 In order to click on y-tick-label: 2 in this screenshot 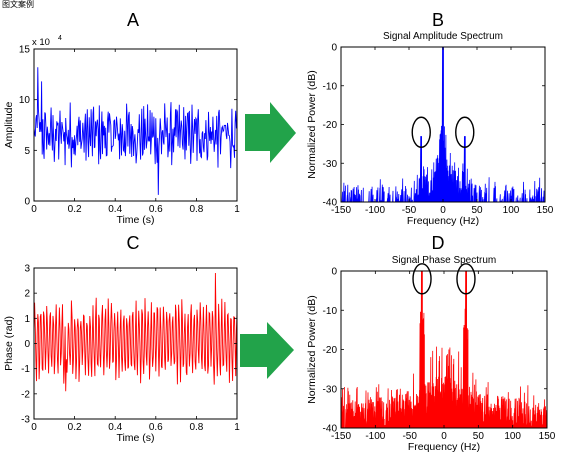, I will do `click(27, 294)`.